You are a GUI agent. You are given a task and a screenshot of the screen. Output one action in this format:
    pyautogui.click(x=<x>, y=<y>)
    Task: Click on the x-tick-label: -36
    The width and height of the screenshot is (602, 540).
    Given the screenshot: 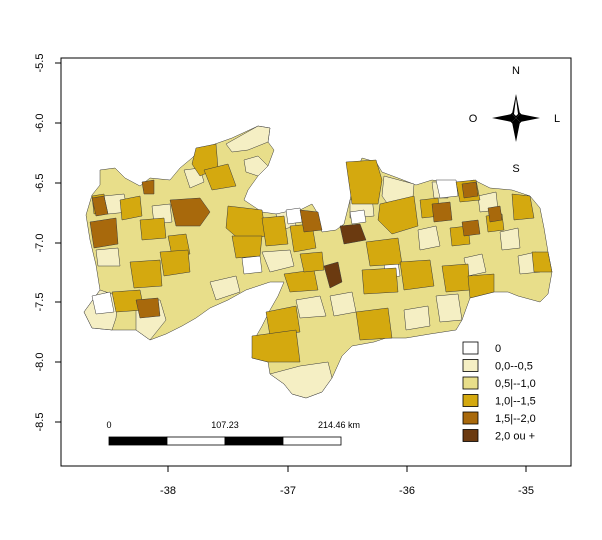 What is the action you would take?
    pyautogui.click(x=407, y=491)
    